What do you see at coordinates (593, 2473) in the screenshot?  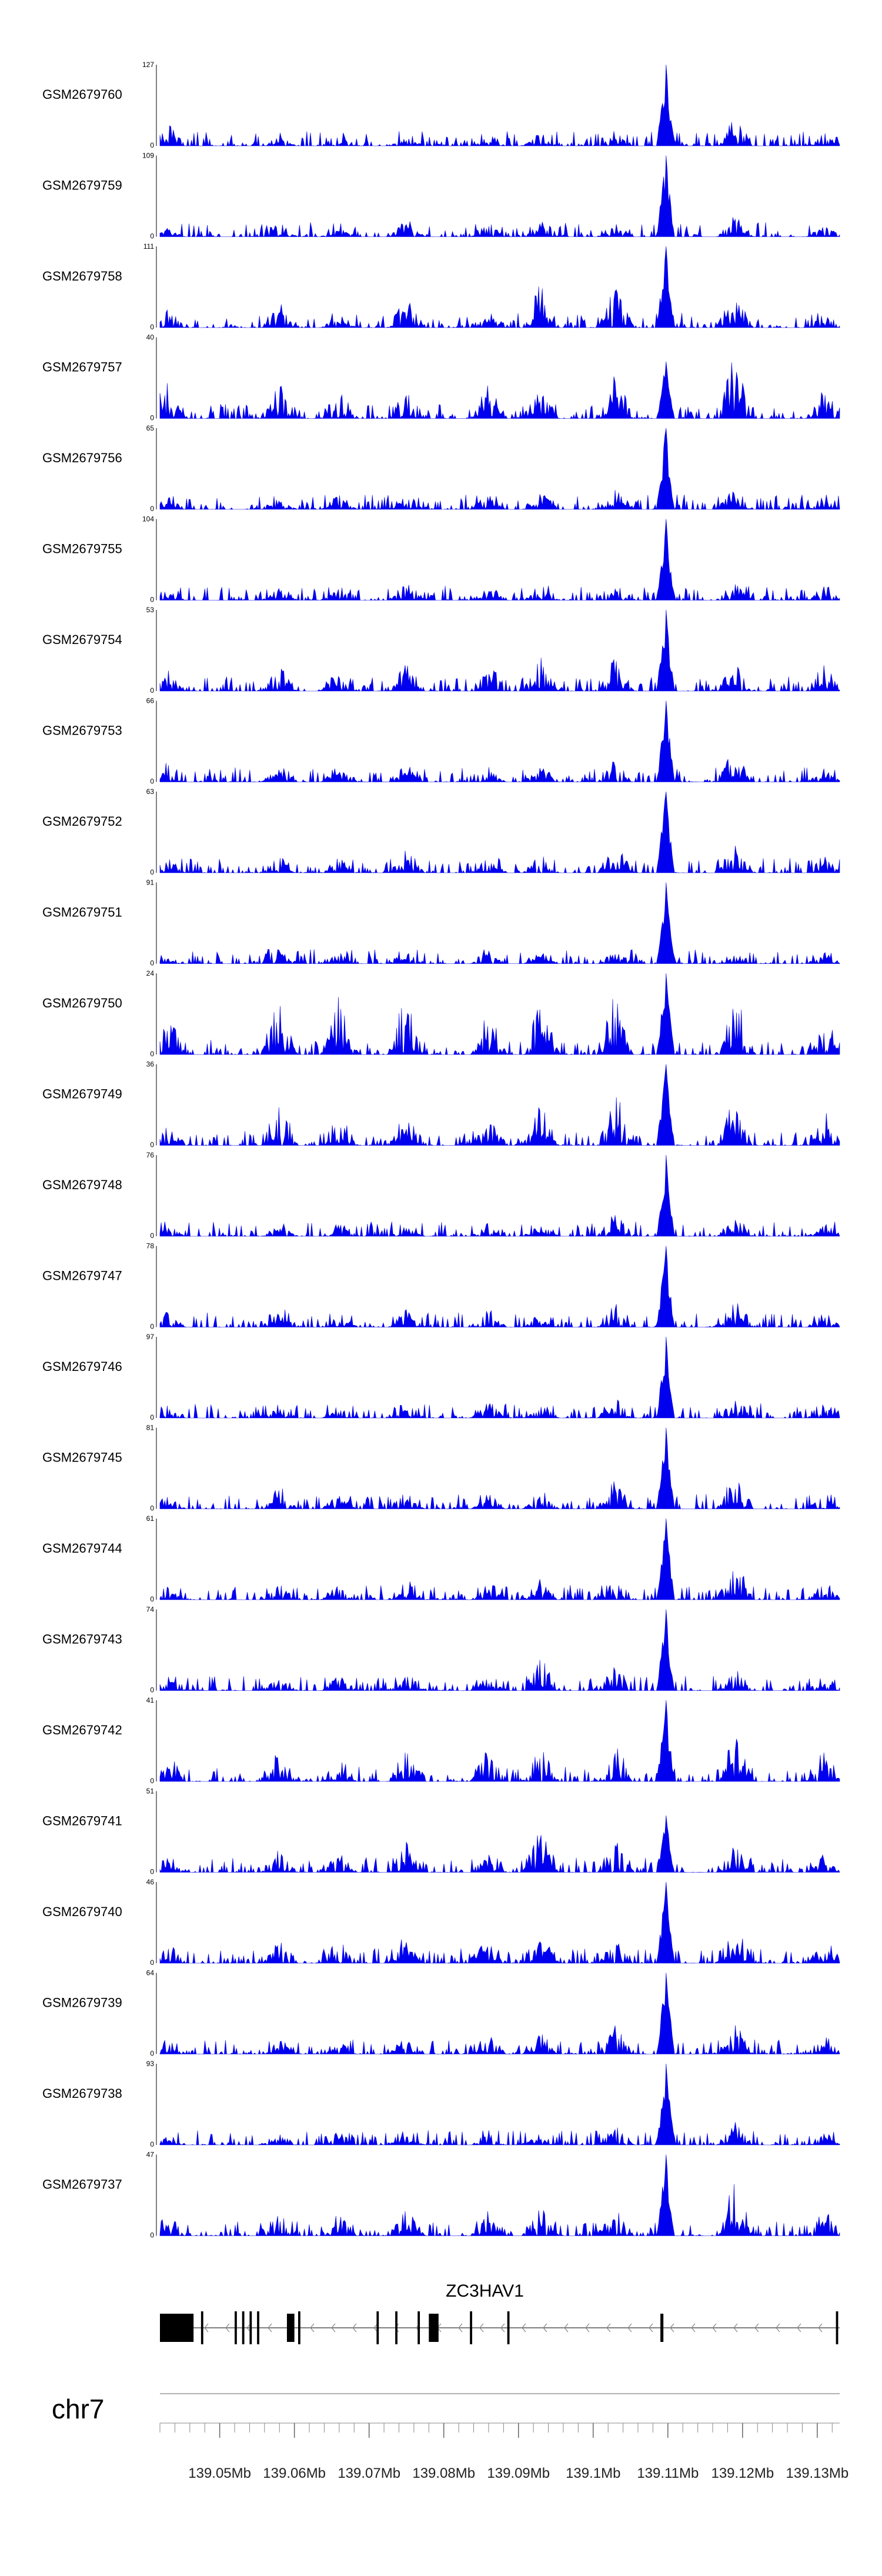 I see `x-axis-tick-label: 139.1Mb` at bounding box center [593, 2473].